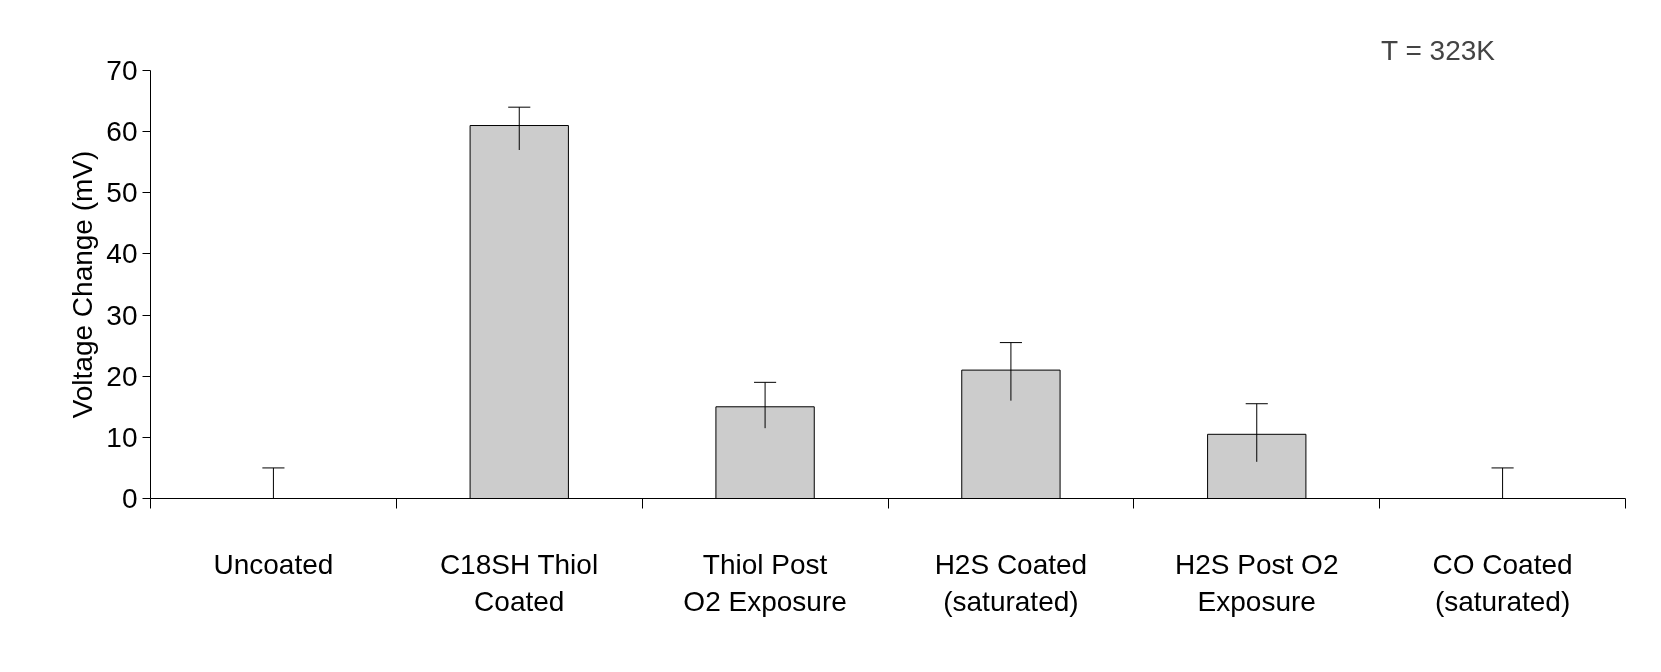 The image size is (1661, 672). I want to click on y-tick-label: 40, so click(122, 254).